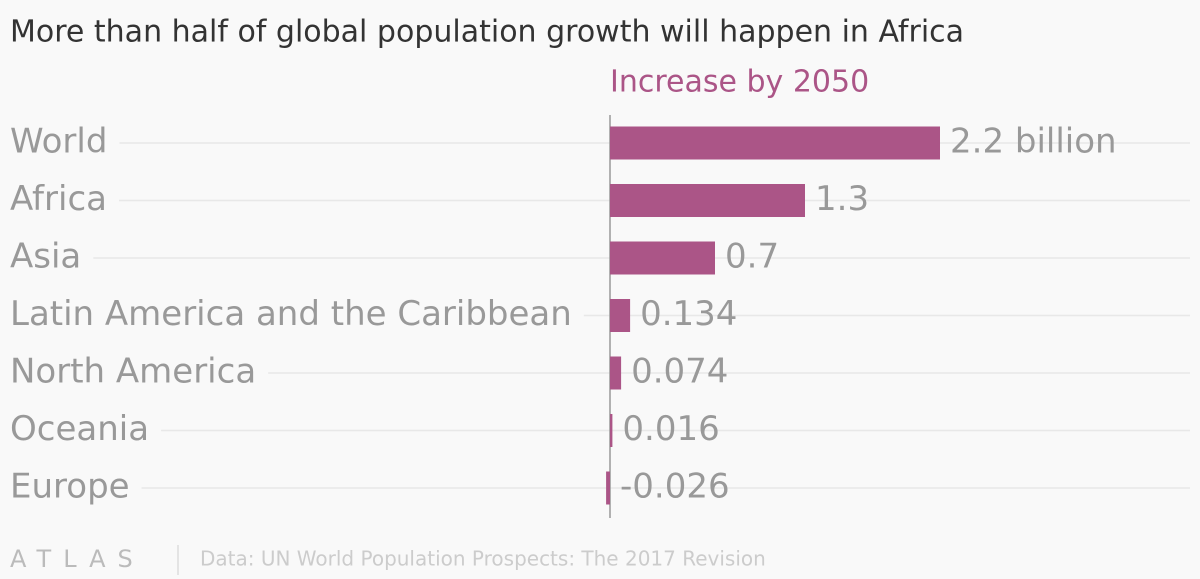 The width and height of the screenshot is (1200, 579). Describe the element at coordinates (679, 372) in the screenshot. I see `value-label: 0.074` at that location.